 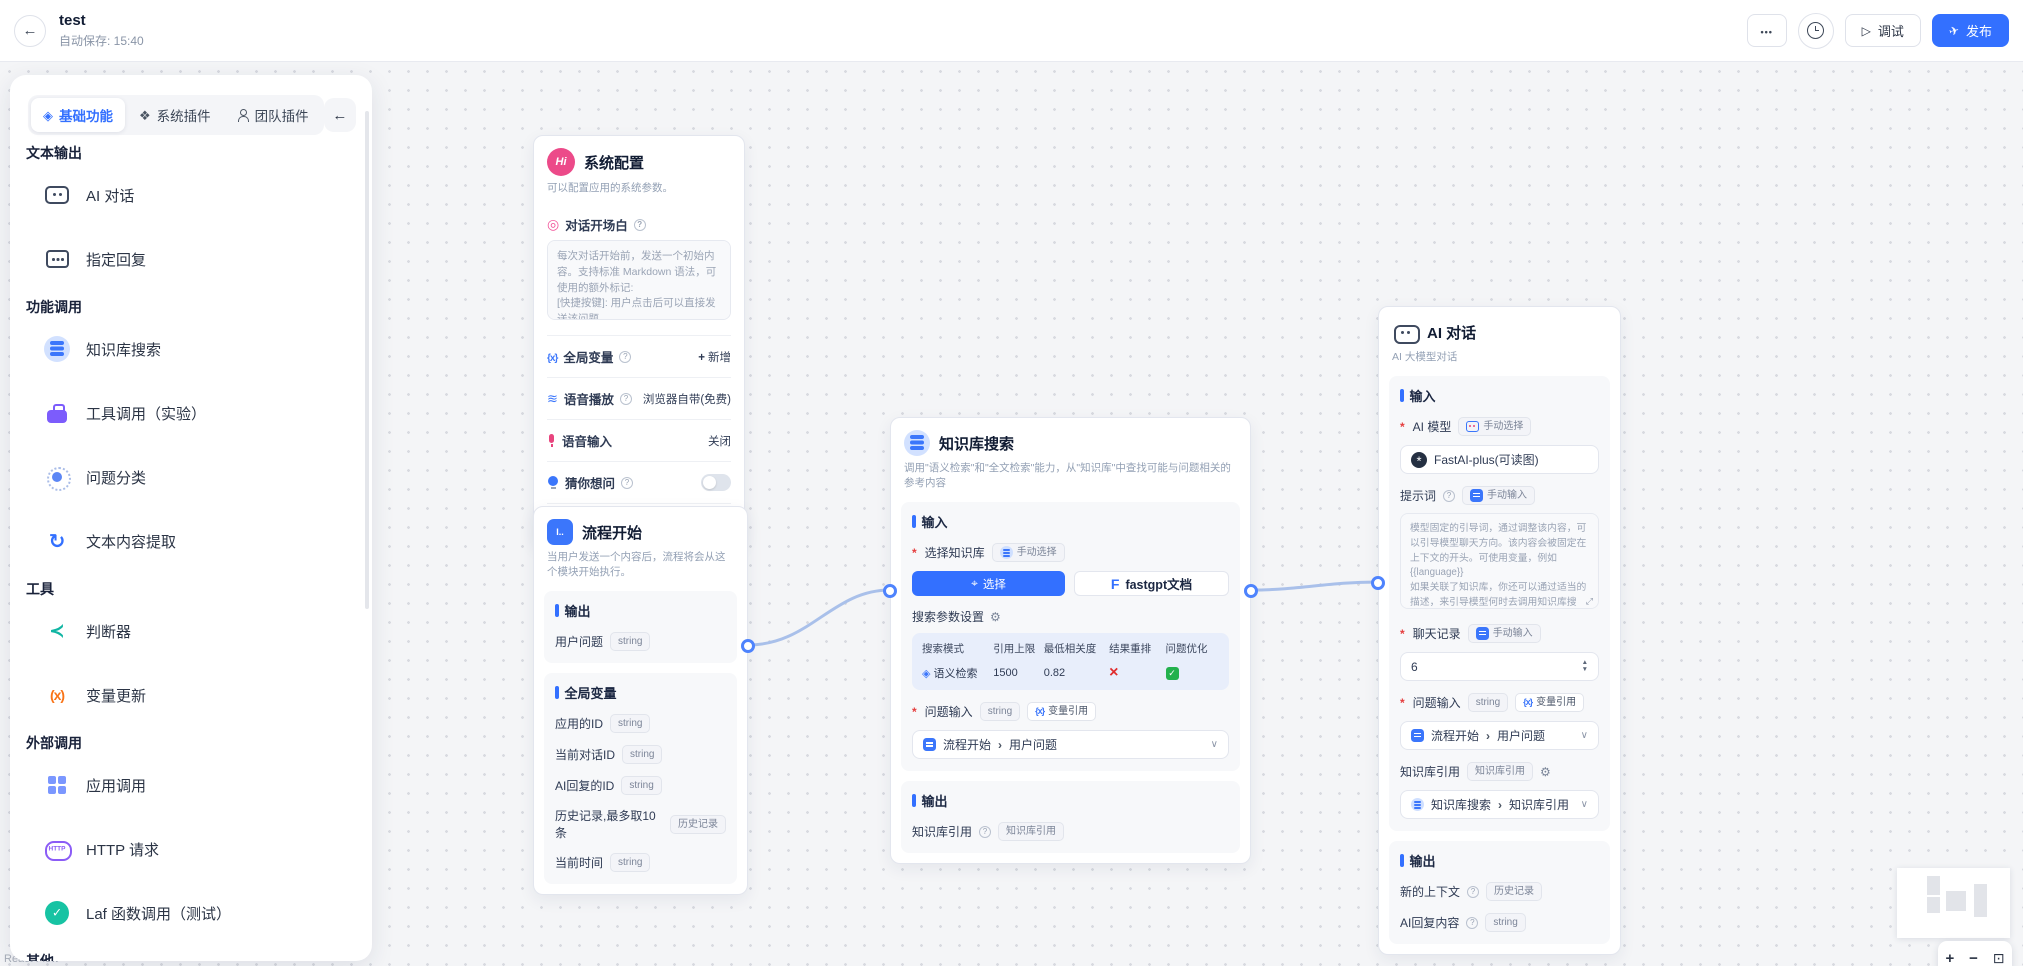 I want to click on debug-button: 调试, so click(x=1882, y=30).